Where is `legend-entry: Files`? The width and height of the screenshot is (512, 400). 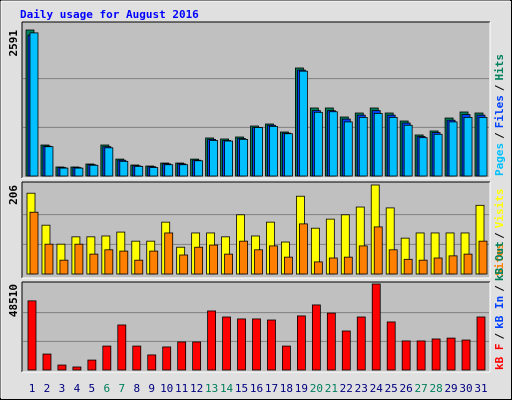
legend-entry: Files is located at coordinates (499, 111).